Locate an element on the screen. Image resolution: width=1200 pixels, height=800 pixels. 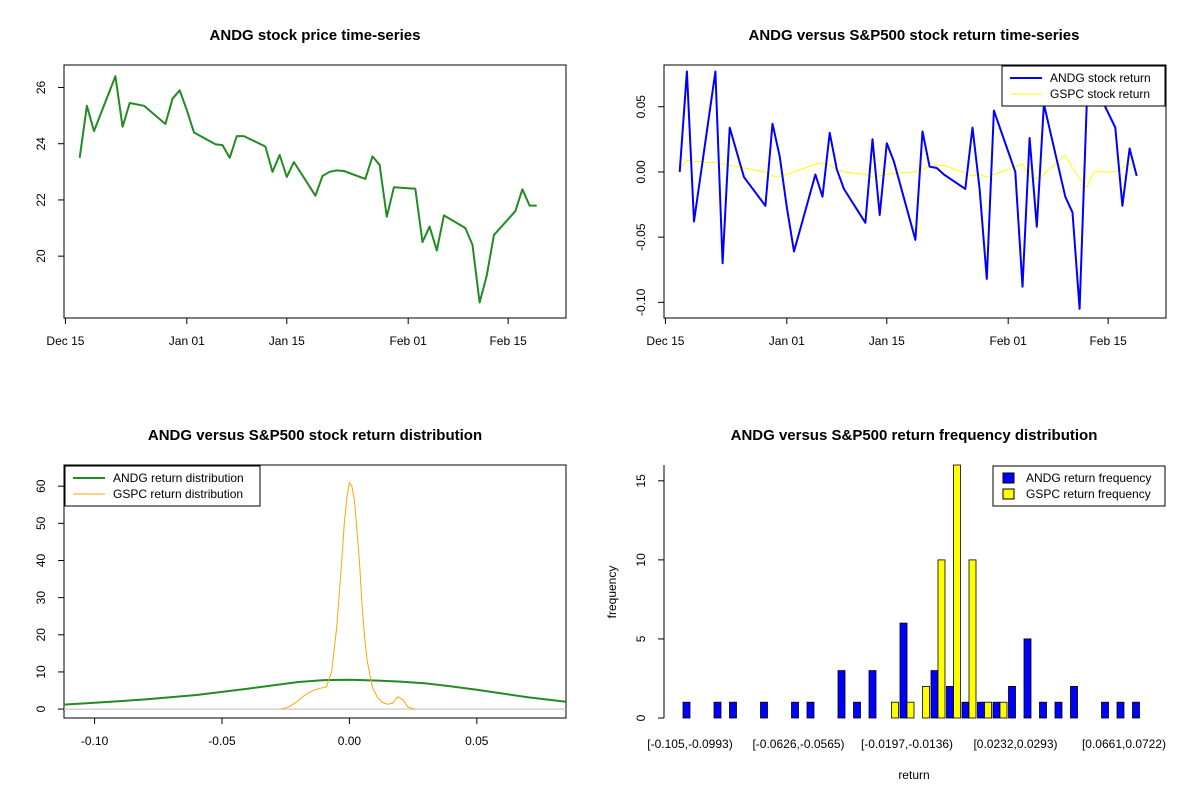
return-x-tick-label: Feb 15 is located at coordinates (1108, 341).